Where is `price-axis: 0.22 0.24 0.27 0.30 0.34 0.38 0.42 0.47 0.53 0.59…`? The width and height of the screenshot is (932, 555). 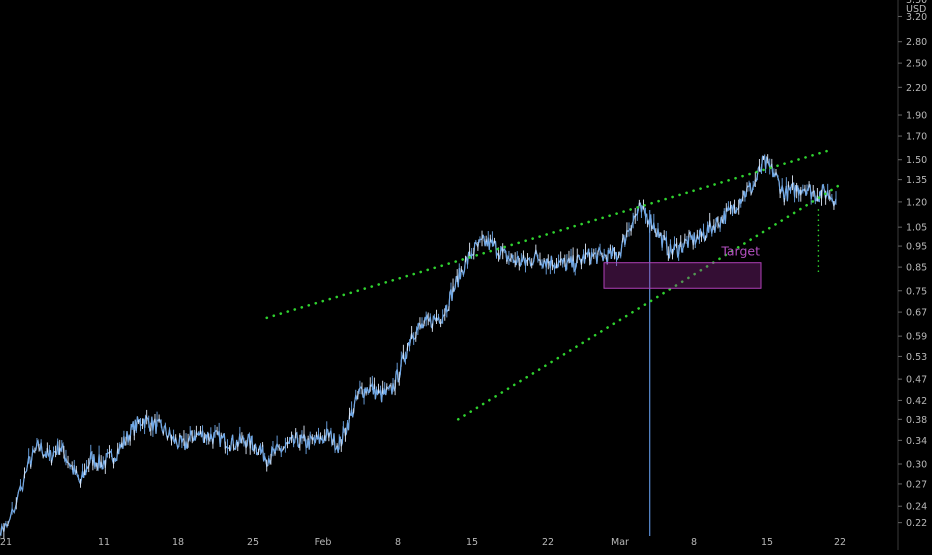 price-axis: 0.22 0.24 0.27 0.30 0.34 0.38 0.42 0.47 0.53 0.59… is located at coordinates (912, 275).